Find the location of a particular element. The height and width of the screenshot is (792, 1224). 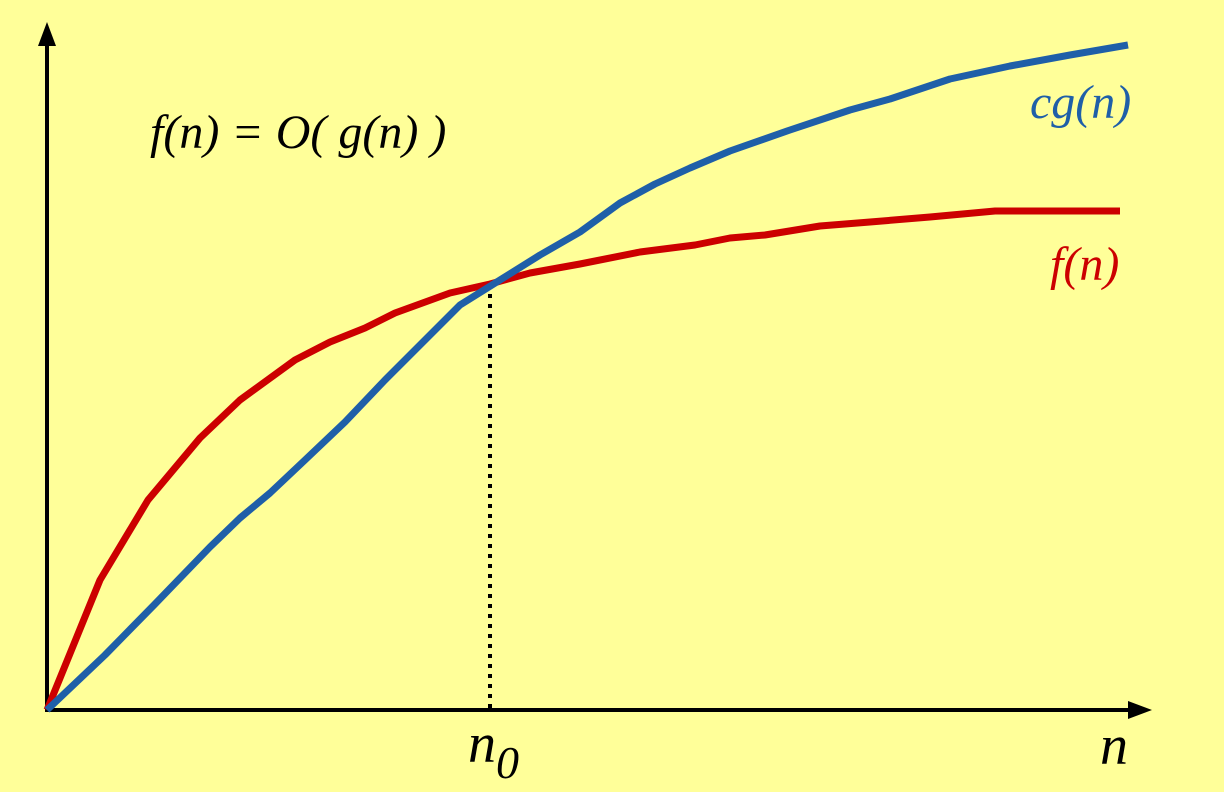

f-label: f(n) is located at coordinates (1084, 264).